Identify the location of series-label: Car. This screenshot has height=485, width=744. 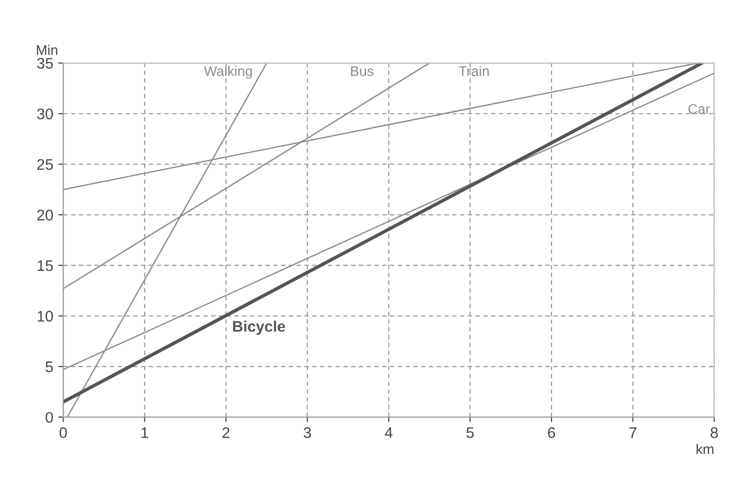
(699, 109).